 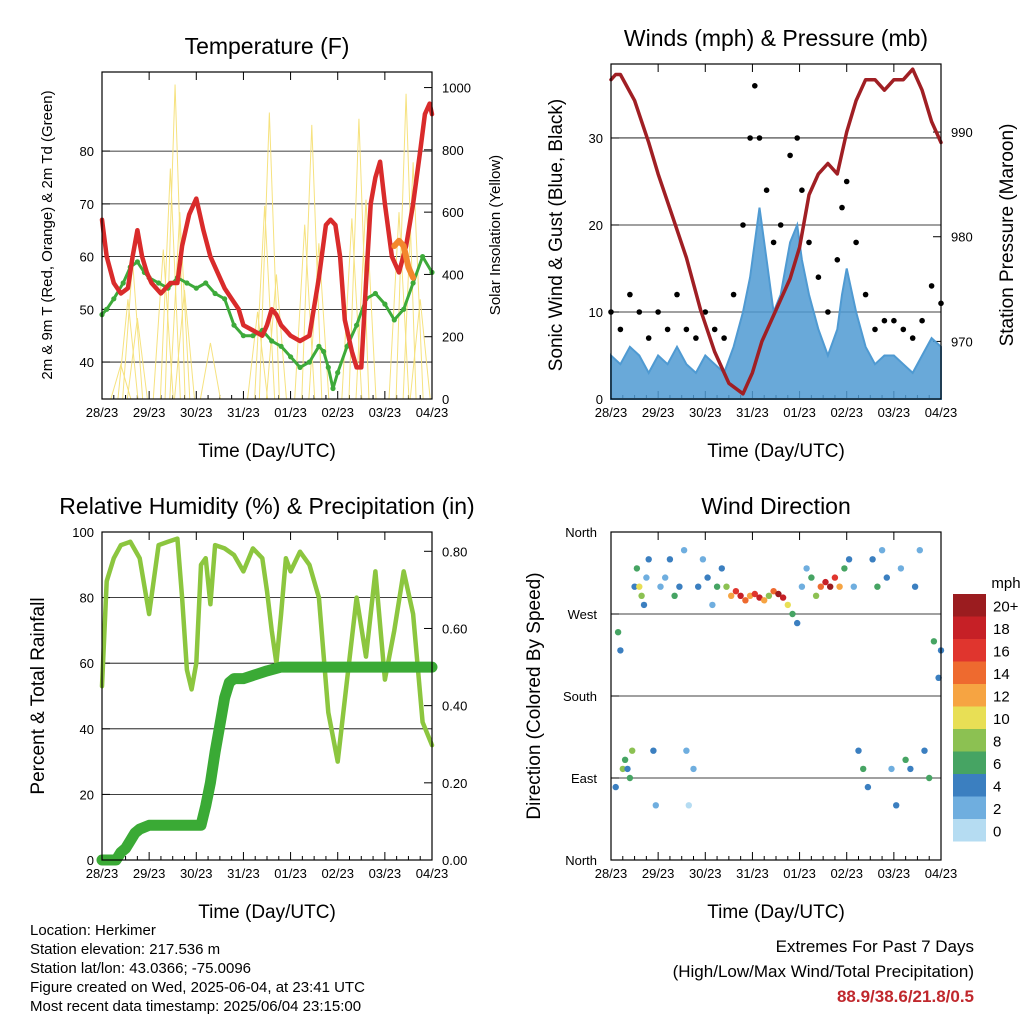 I want to click on x-tick-label: 03/23, so click(x=894, y=873).